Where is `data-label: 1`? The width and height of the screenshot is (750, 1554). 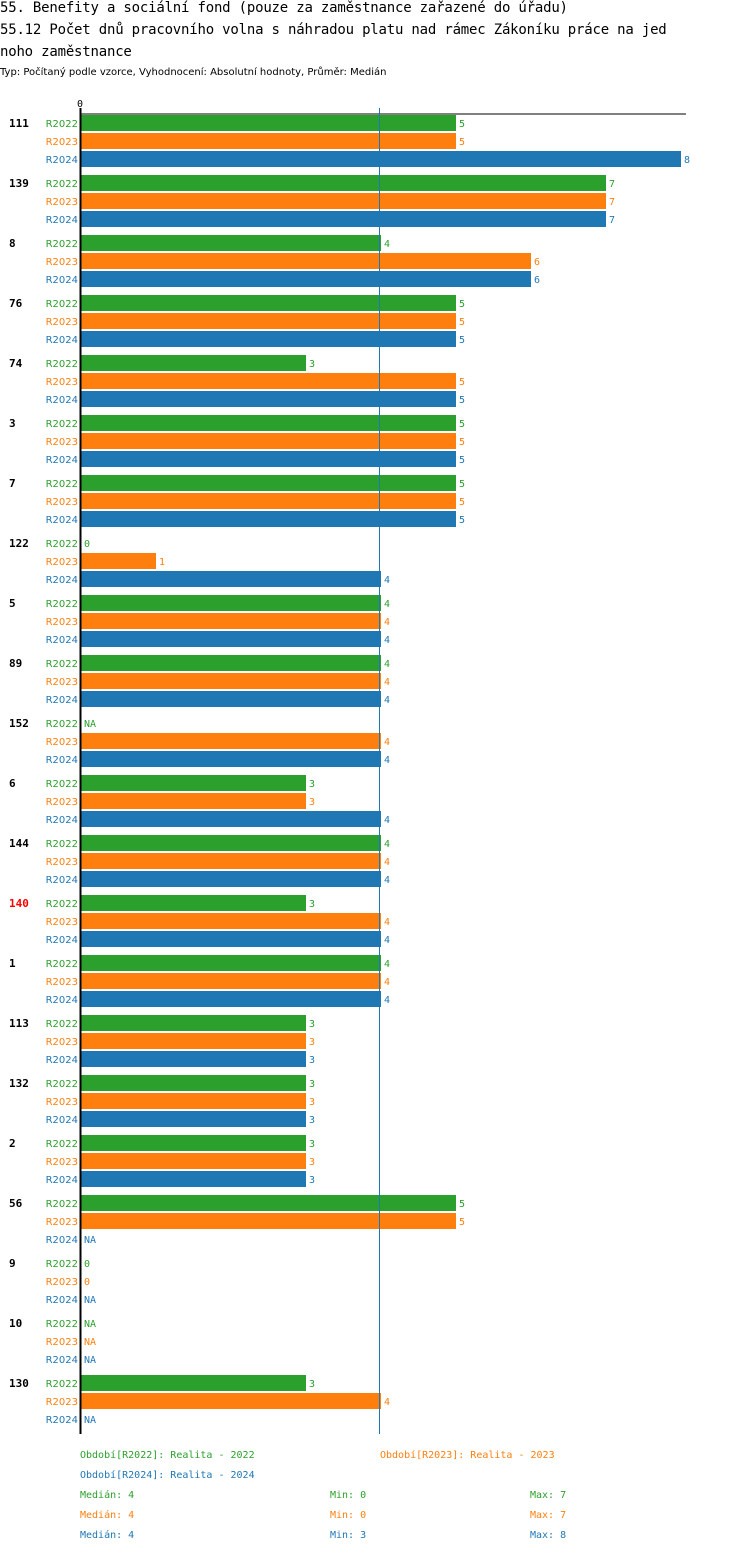
data-label: 1 is located at coordinates (162, 562).